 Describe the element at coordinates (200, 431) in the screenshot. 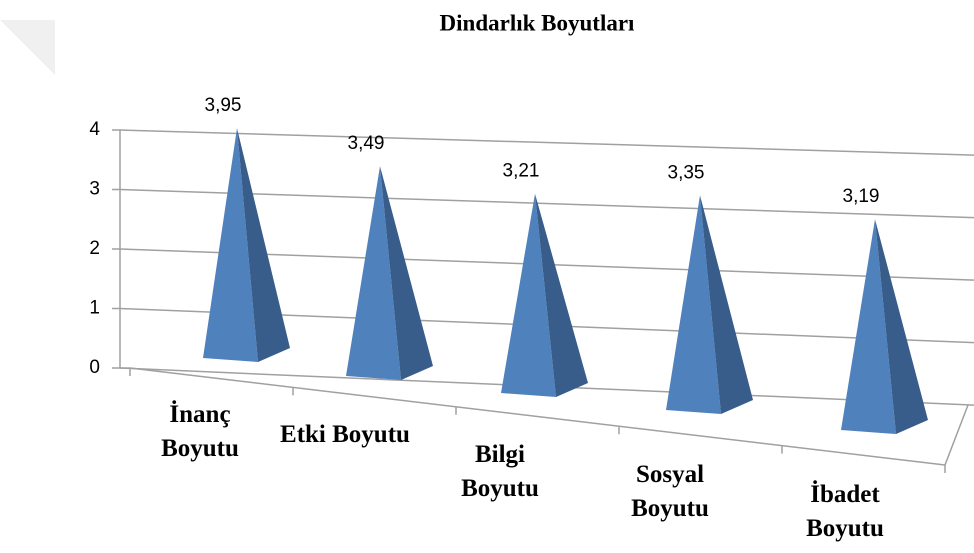

I see `x-tick-label: İnanç Boyutu` at that location.